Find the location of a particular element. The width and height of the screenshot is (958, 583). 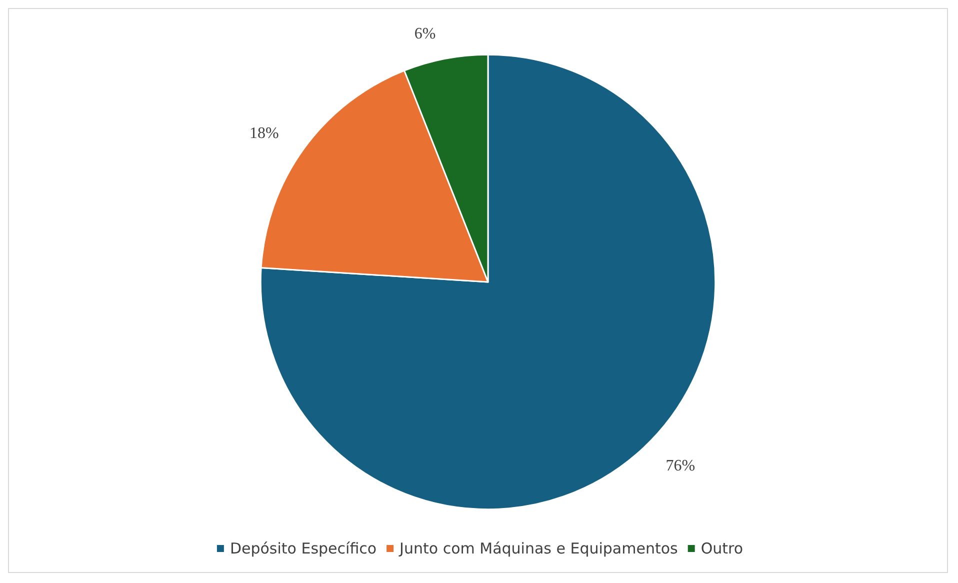

legend-label: Junto com Máquinas e Equipamentos is located at coordinates (538, 549).